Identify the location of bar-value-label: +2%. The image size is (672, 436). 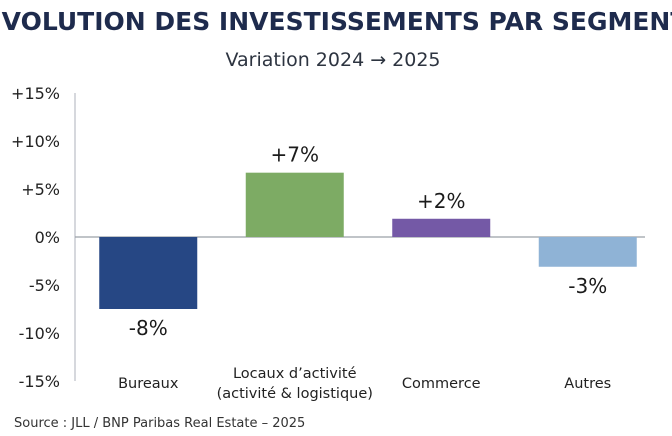
(441, 201).